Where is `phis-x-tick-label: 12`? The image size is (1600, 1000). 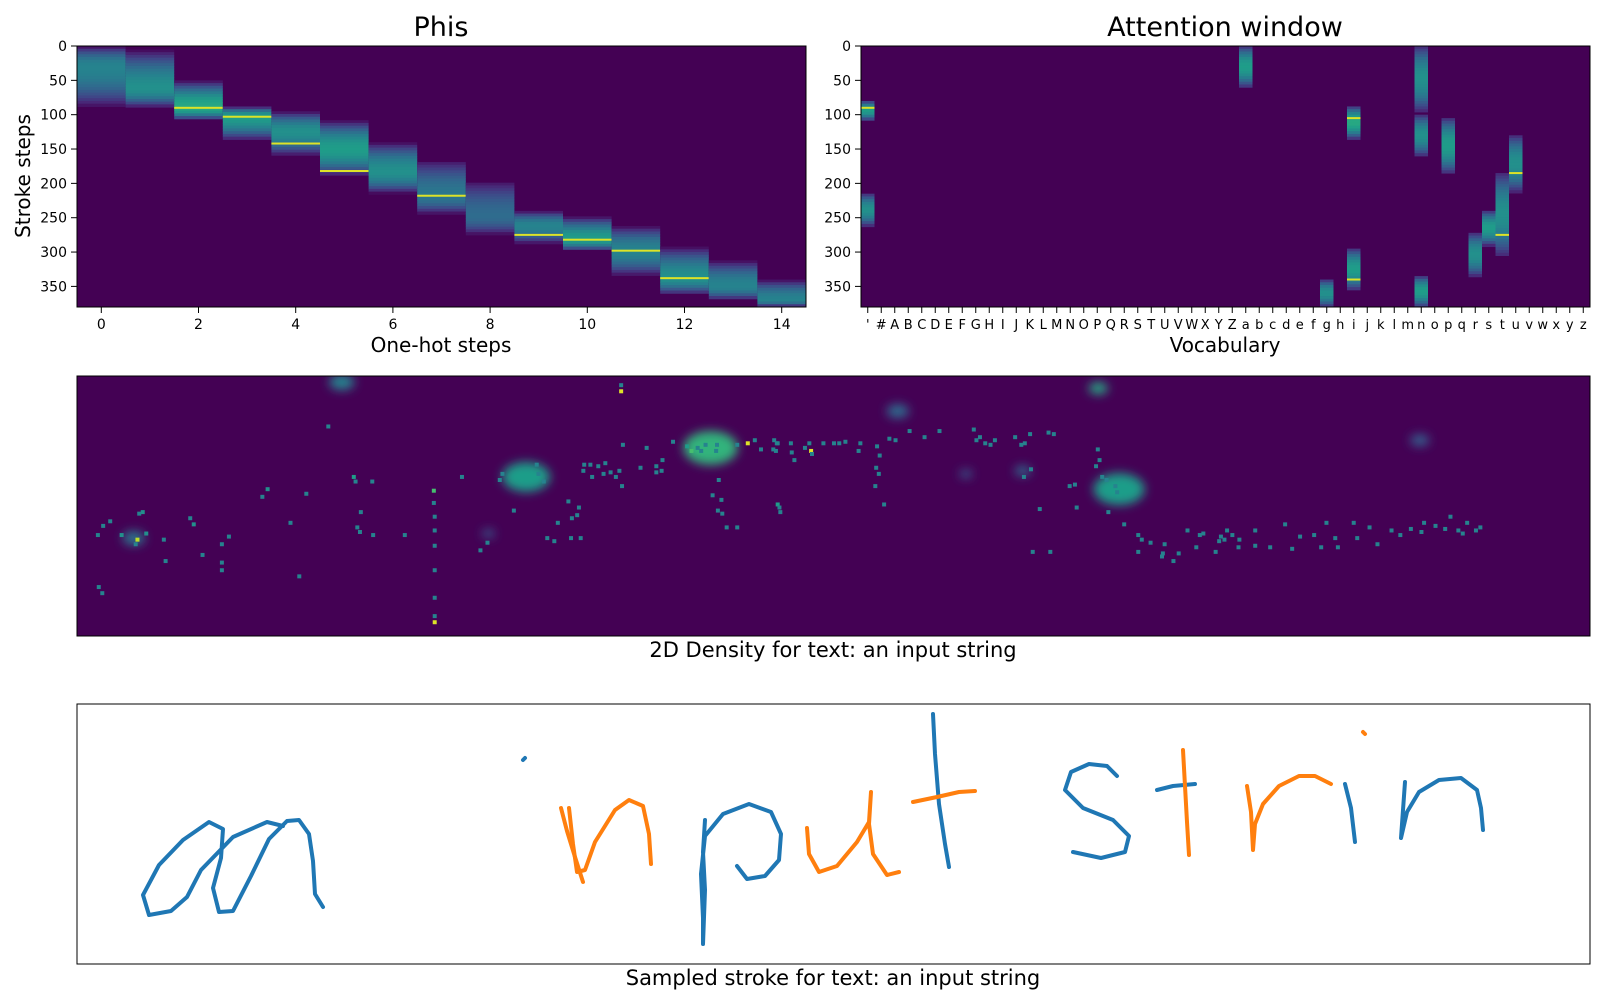 phis-x-tick-label: 12 is located at coordinates (685, 325).